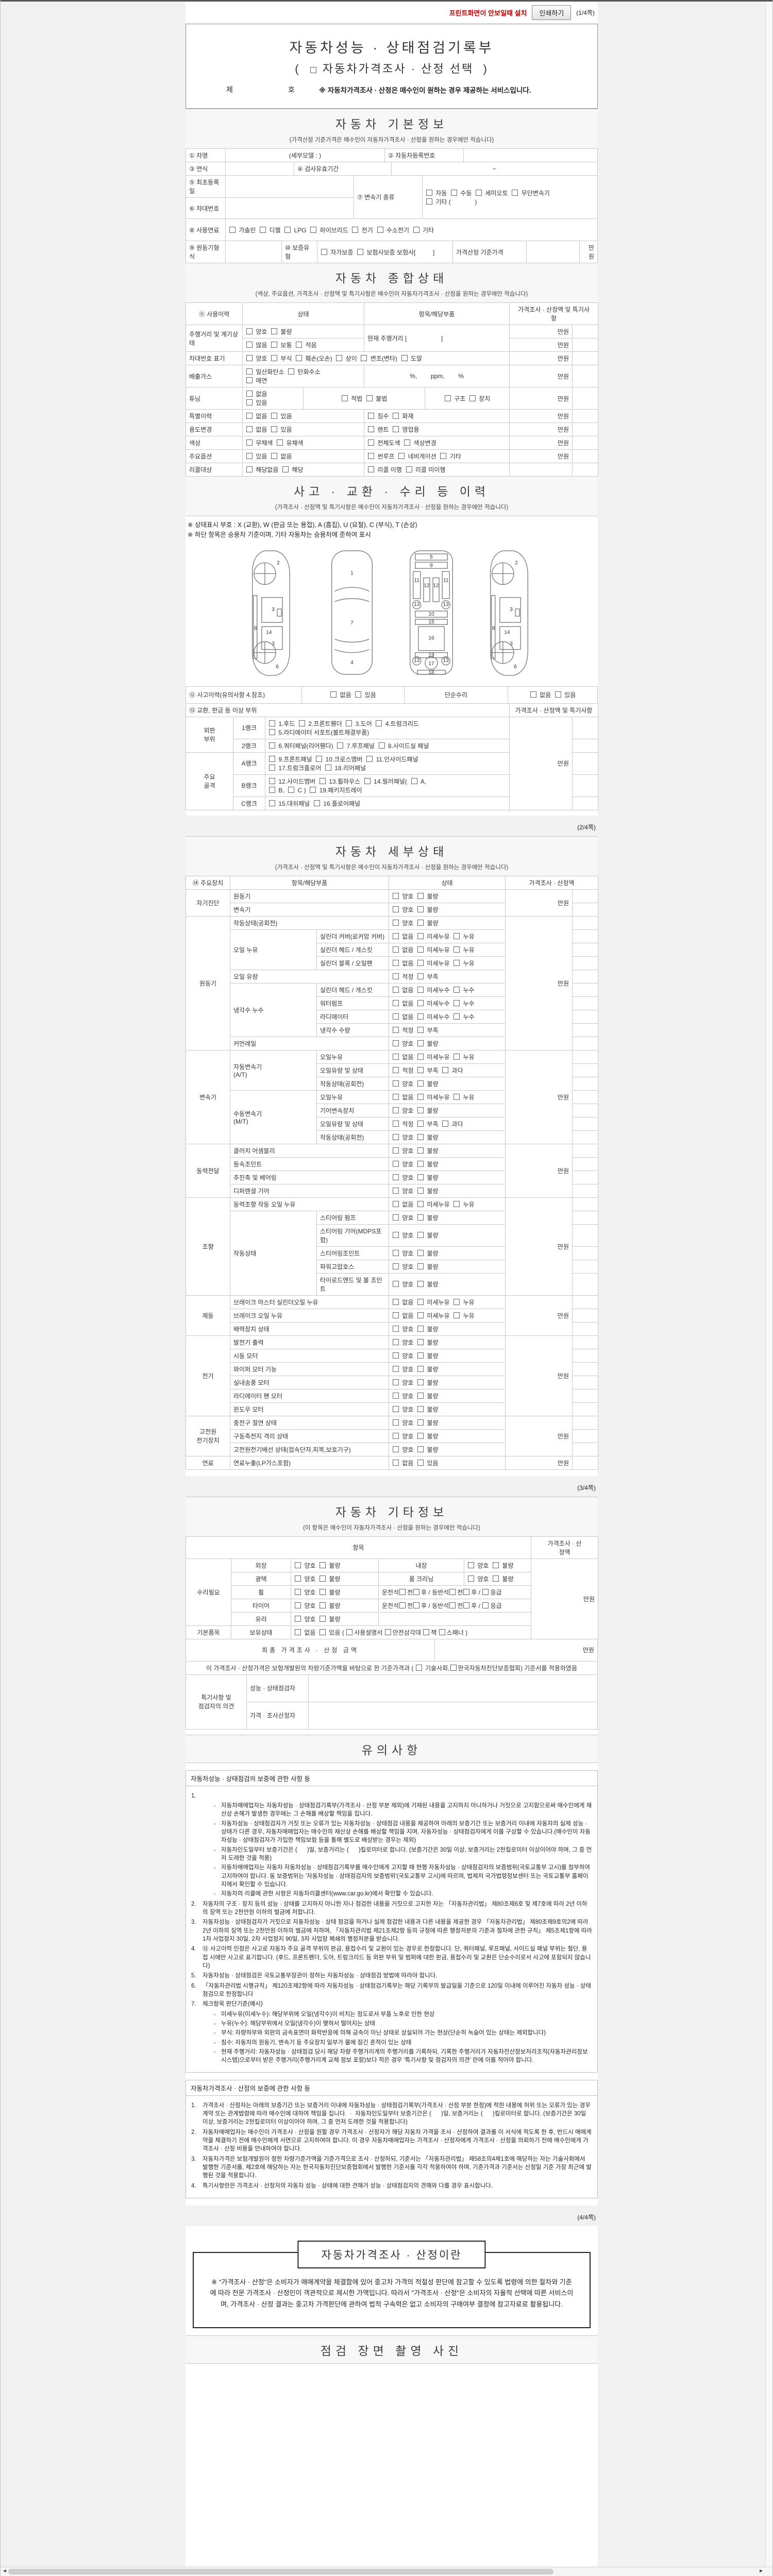 The image size is (773, 2576). I want to click on scroll-right-arrow: ►, so click(761, 2571).